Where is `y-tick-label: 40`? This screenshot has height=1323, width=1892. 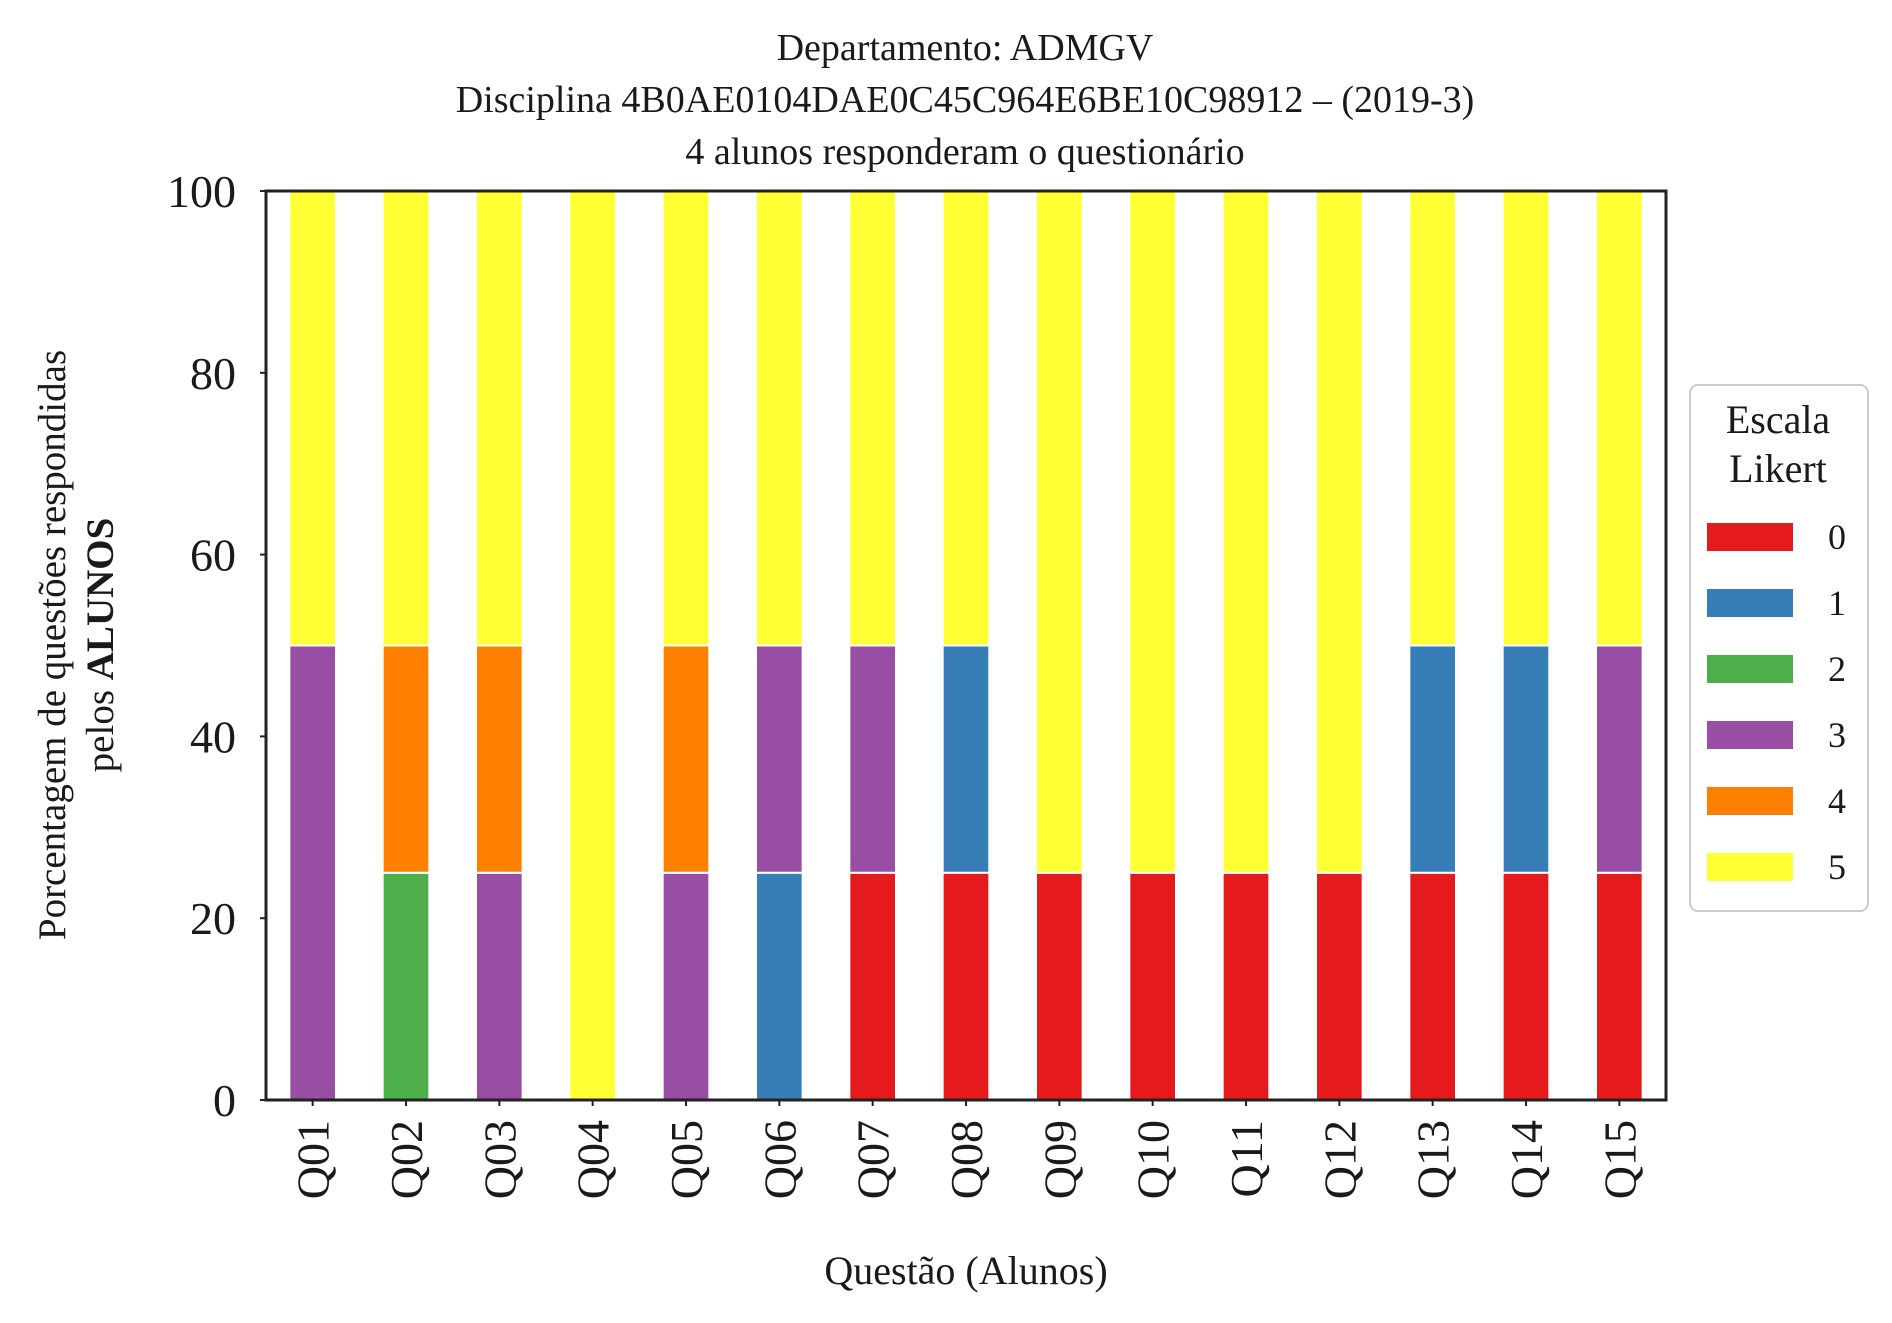 y-tick-label: 40 is located at coordinates (213, 736).